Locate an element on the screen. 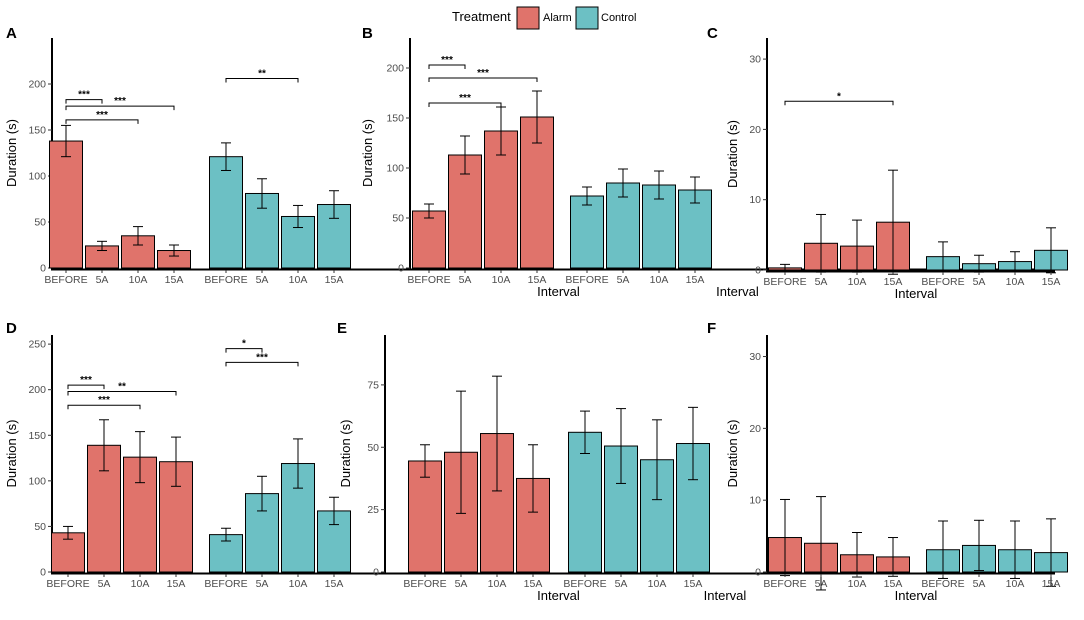  legend: Treatment Alarm Control is located at coordinates (544, 18).